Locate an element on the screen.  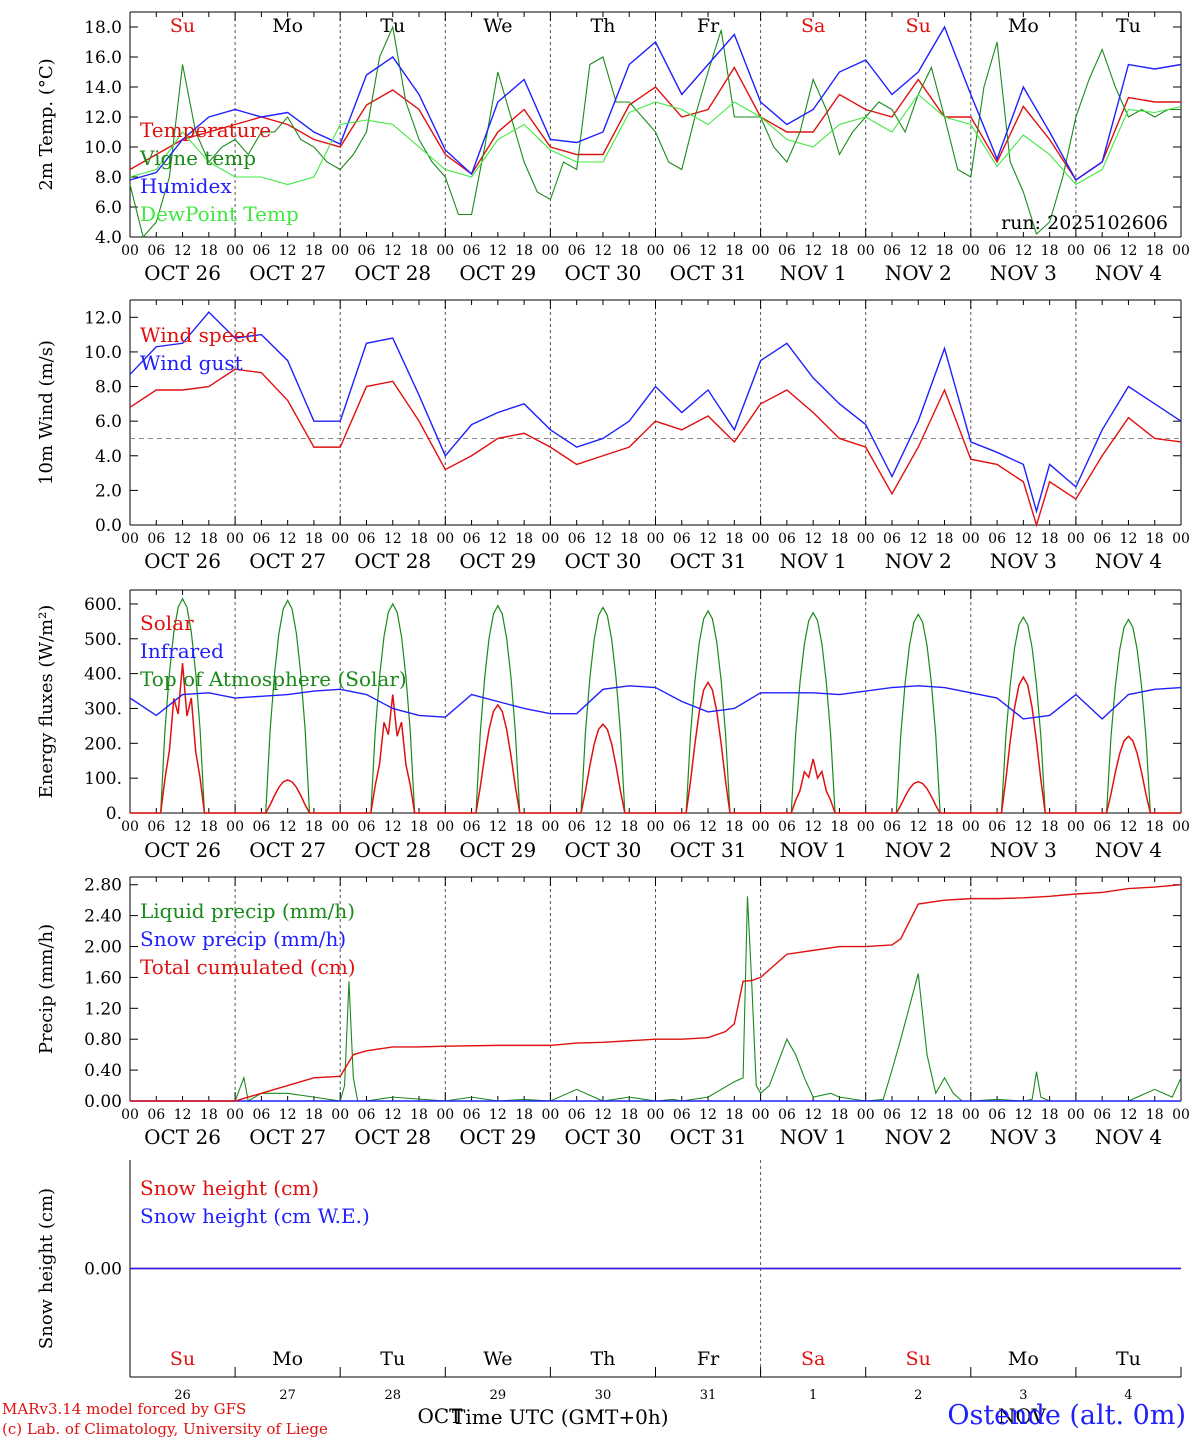
y-tick-label: 0.0 is located at coordinates (108, 526).